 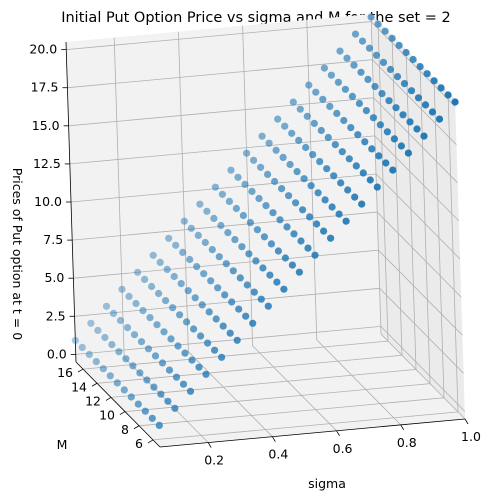 I want to click on y-tick-label: 16, so click(x=65, y=372).